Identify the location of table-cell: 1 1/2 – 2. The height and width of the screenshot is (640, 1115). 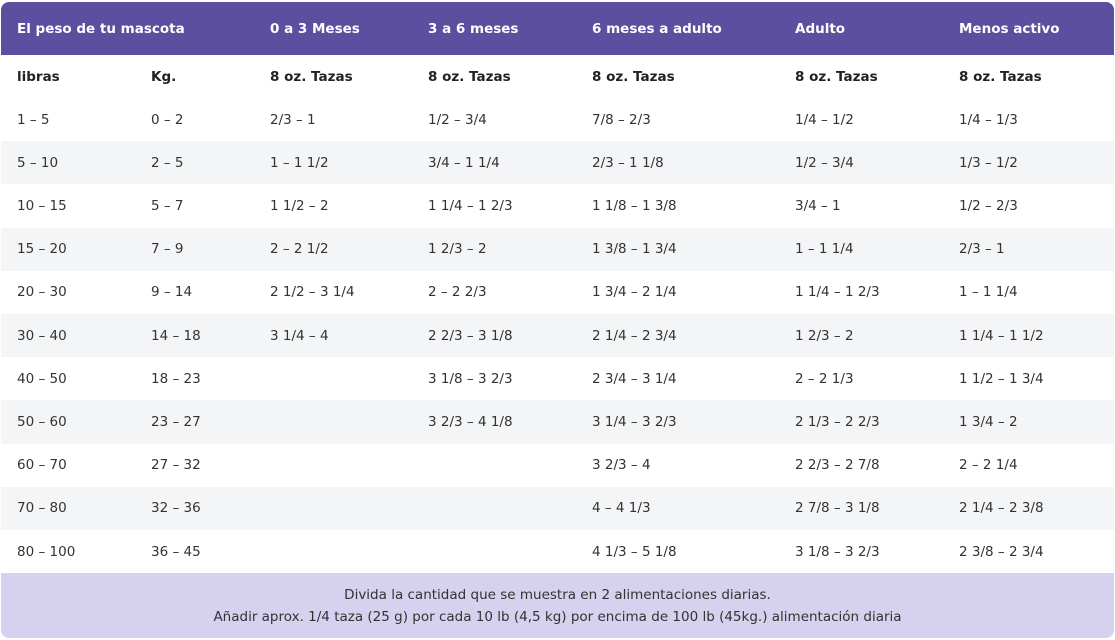
(299, 205).